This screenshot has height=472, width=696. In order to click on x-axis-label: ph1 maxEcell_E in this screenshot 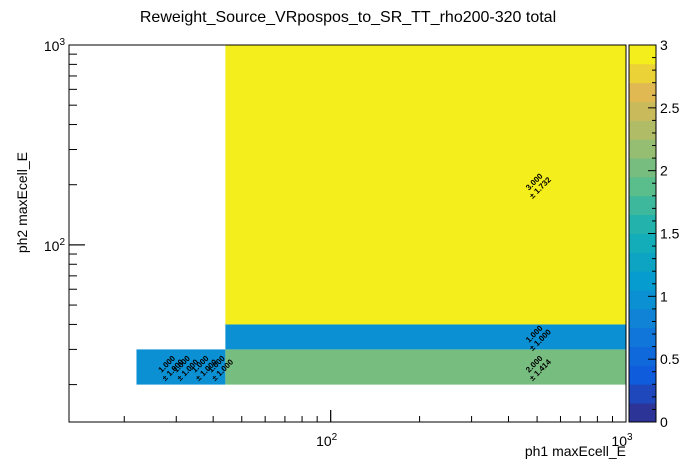, I will do `click(575, 451)`.